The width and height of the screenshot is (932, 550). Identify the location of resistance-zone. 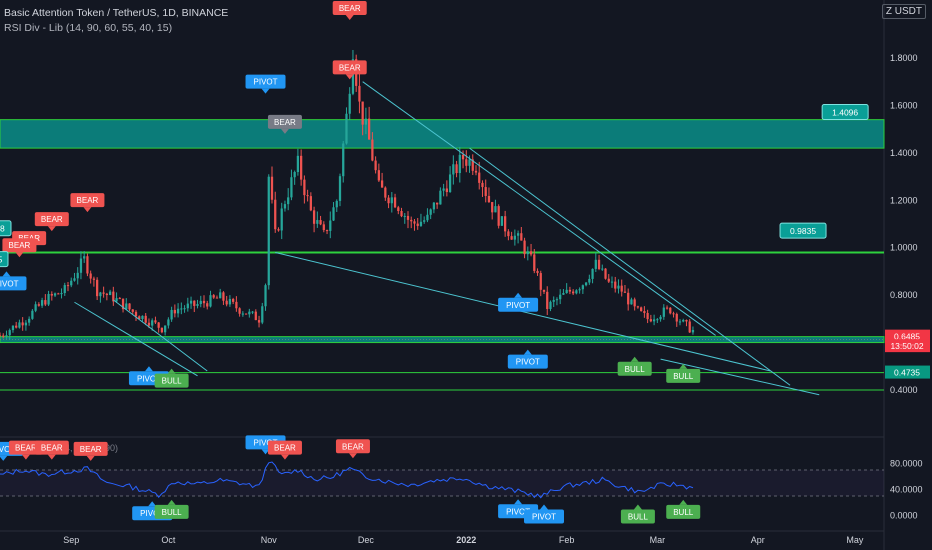
(442, 134).